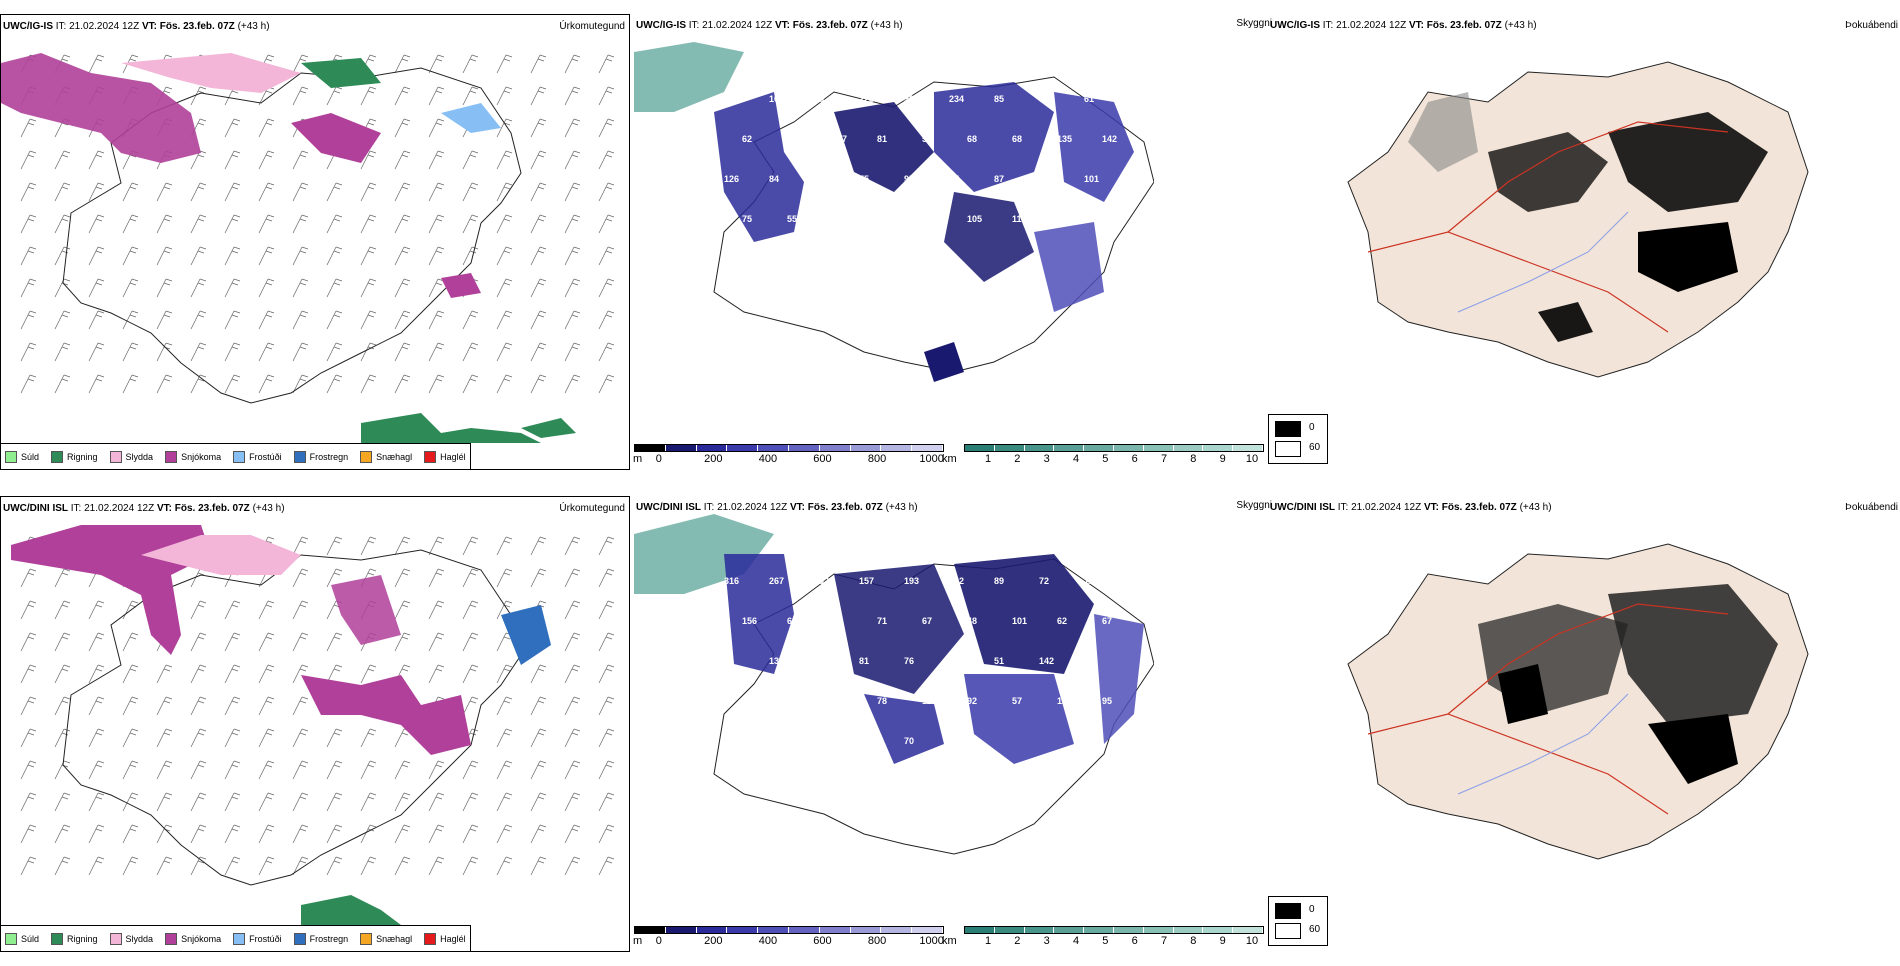 The image size is (1900, 966). Describe the element at coordinates (954, 661) in the screenshot. I see `ceiling-value-label: 45` at that location.